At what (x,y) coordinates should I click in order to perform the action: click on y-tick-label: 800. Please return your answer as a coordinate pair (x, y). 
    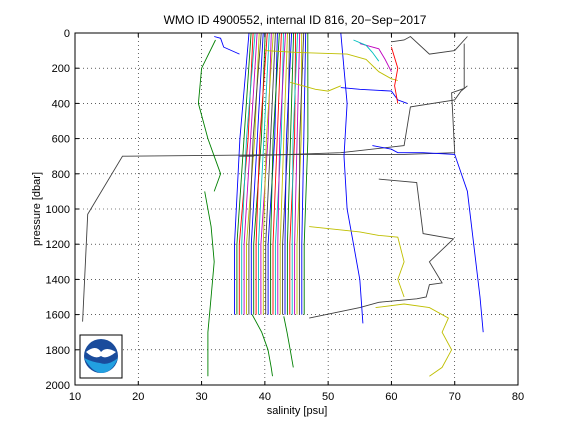
    Looking at the image, I should click on (61, 175).